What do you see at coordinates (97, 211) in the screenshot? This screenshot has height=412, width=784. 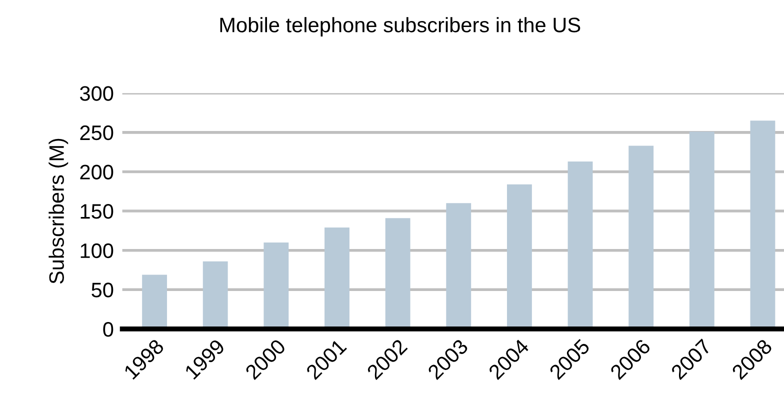 I see `y-tick-label: 150` at bounding box center [97, 211].